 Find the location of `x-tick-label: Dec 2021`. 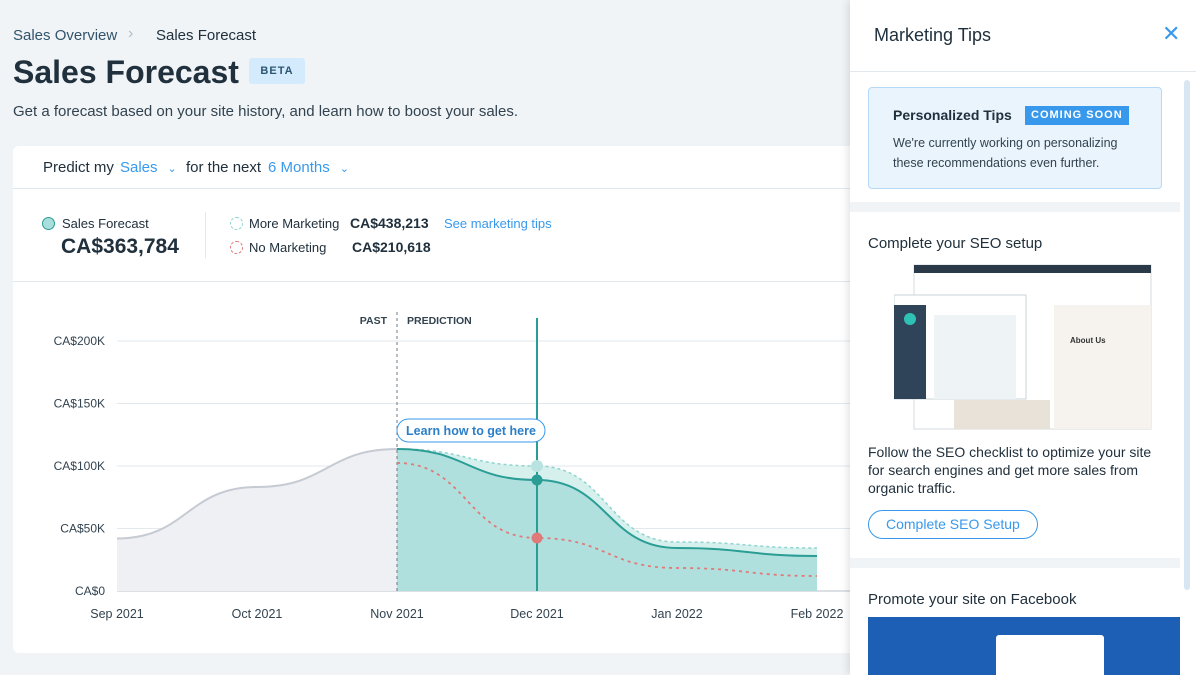

x-tick-label: Dec 2021 is located at coordinates (537, 614).